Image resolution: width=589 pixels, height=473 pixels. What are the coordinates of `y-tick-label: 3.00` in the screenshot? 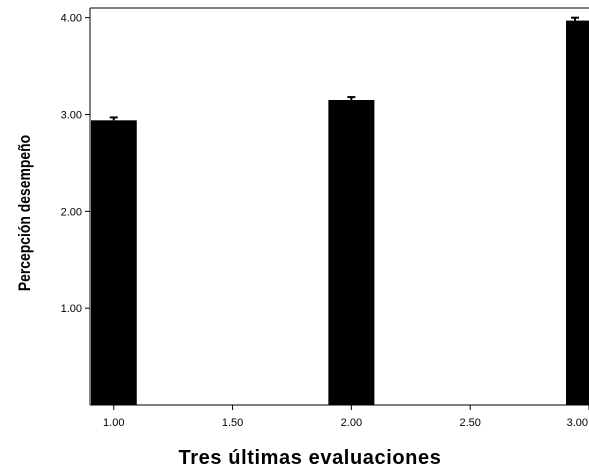 It's located at (71, 116).